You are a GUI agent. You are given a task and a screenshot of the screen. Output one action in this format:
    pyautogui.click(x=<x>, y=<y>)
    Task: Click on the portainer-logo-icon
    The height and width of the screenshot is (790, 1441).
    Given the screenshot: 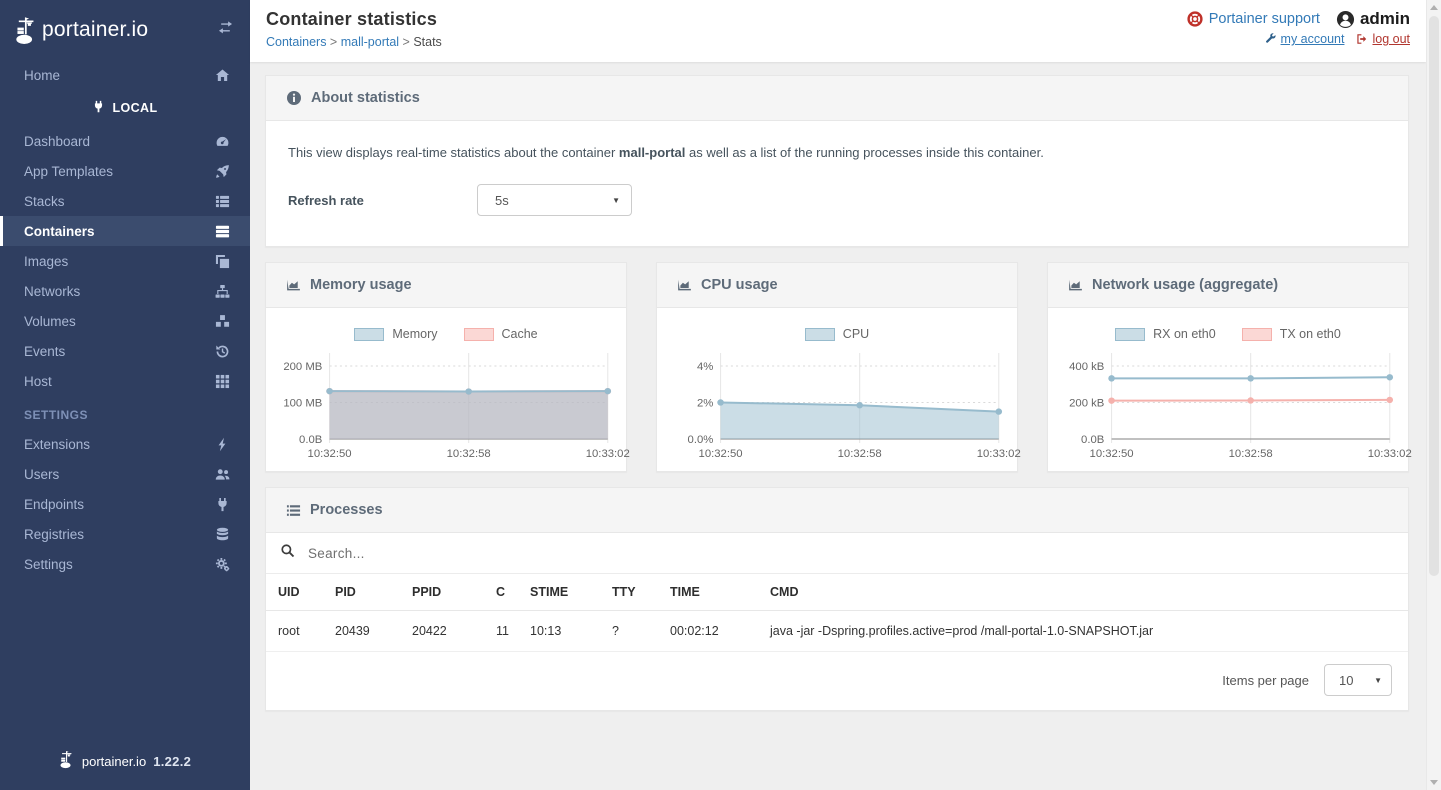 What is the action you would take?
    pyautogui.click(x=26, y=30)
    